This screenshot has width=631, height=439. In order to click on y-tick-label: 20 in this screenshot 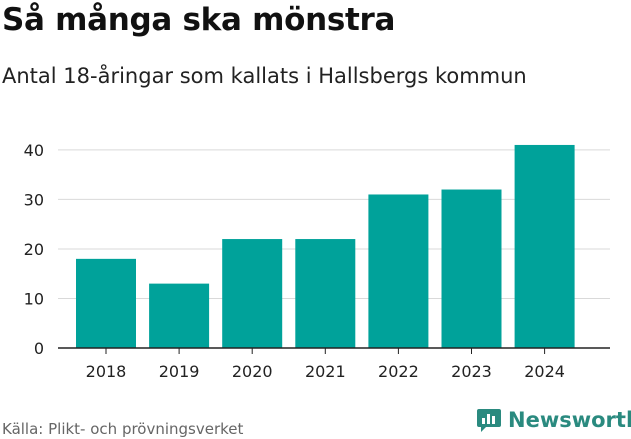, I will do `click(34, 249)`.